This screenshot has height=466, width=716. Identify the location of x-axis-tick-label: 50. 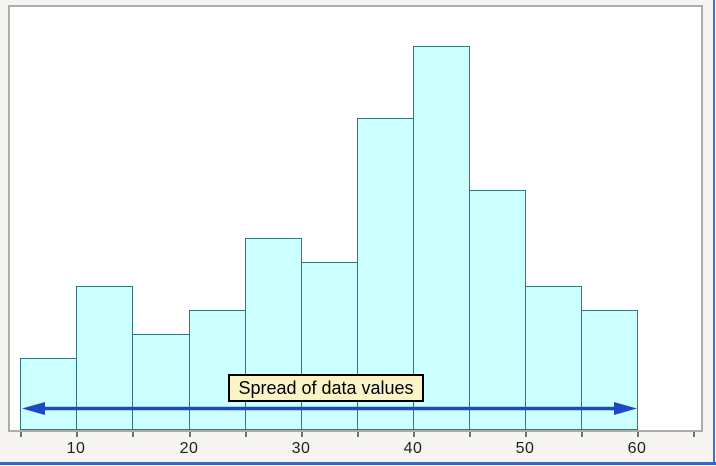
(525, 448).